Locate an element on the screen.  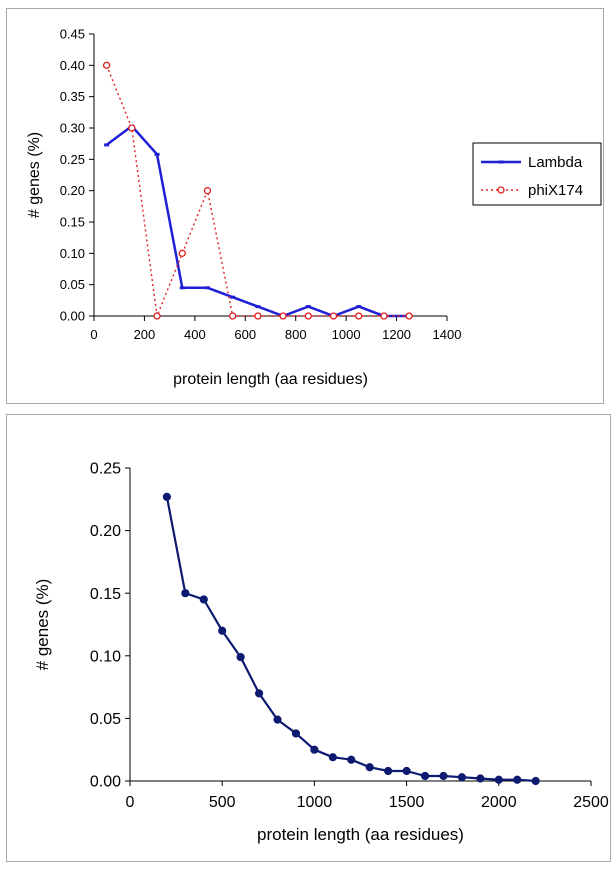
x-tick-label: 400 is located at coordinates (195, 334).